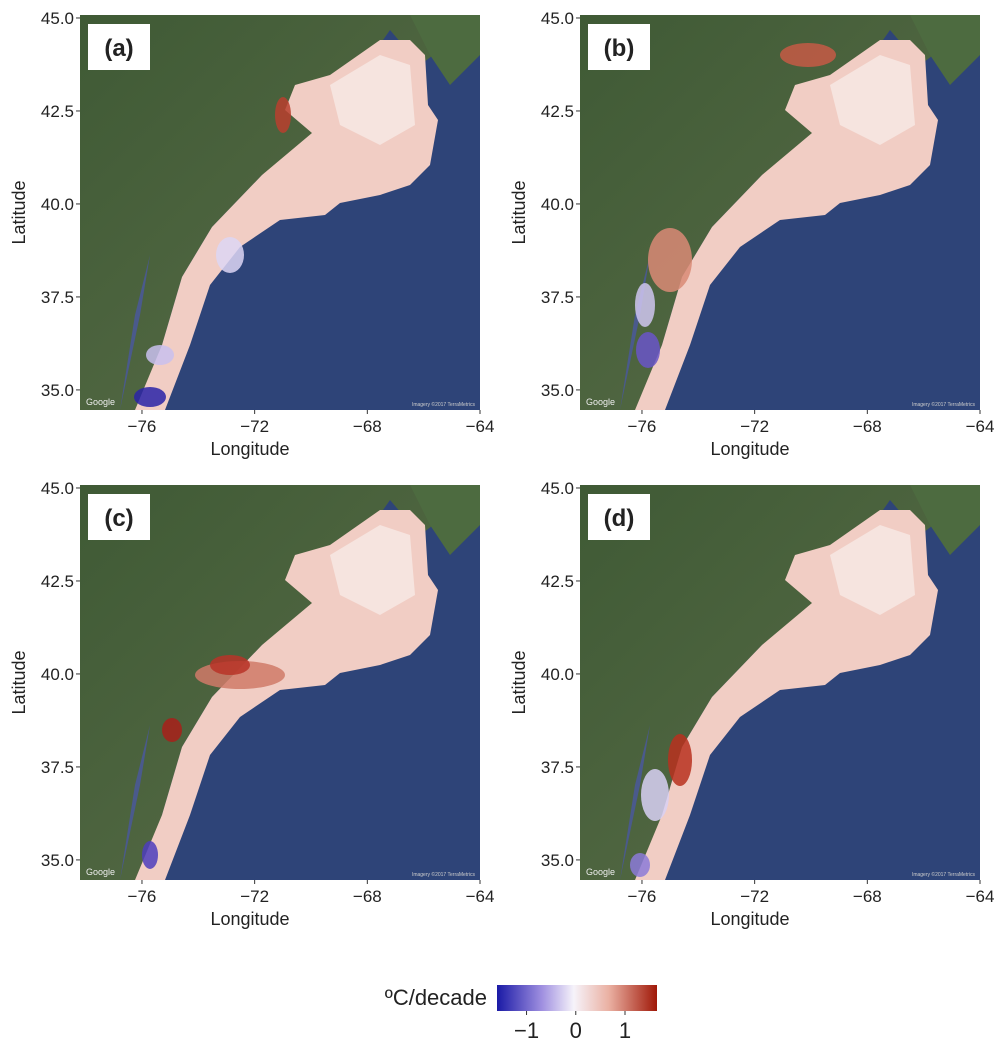 Image resolution: width=998 pixels, height=1049 pixels. I want to click on panel-label: (a), so click(118, 48).